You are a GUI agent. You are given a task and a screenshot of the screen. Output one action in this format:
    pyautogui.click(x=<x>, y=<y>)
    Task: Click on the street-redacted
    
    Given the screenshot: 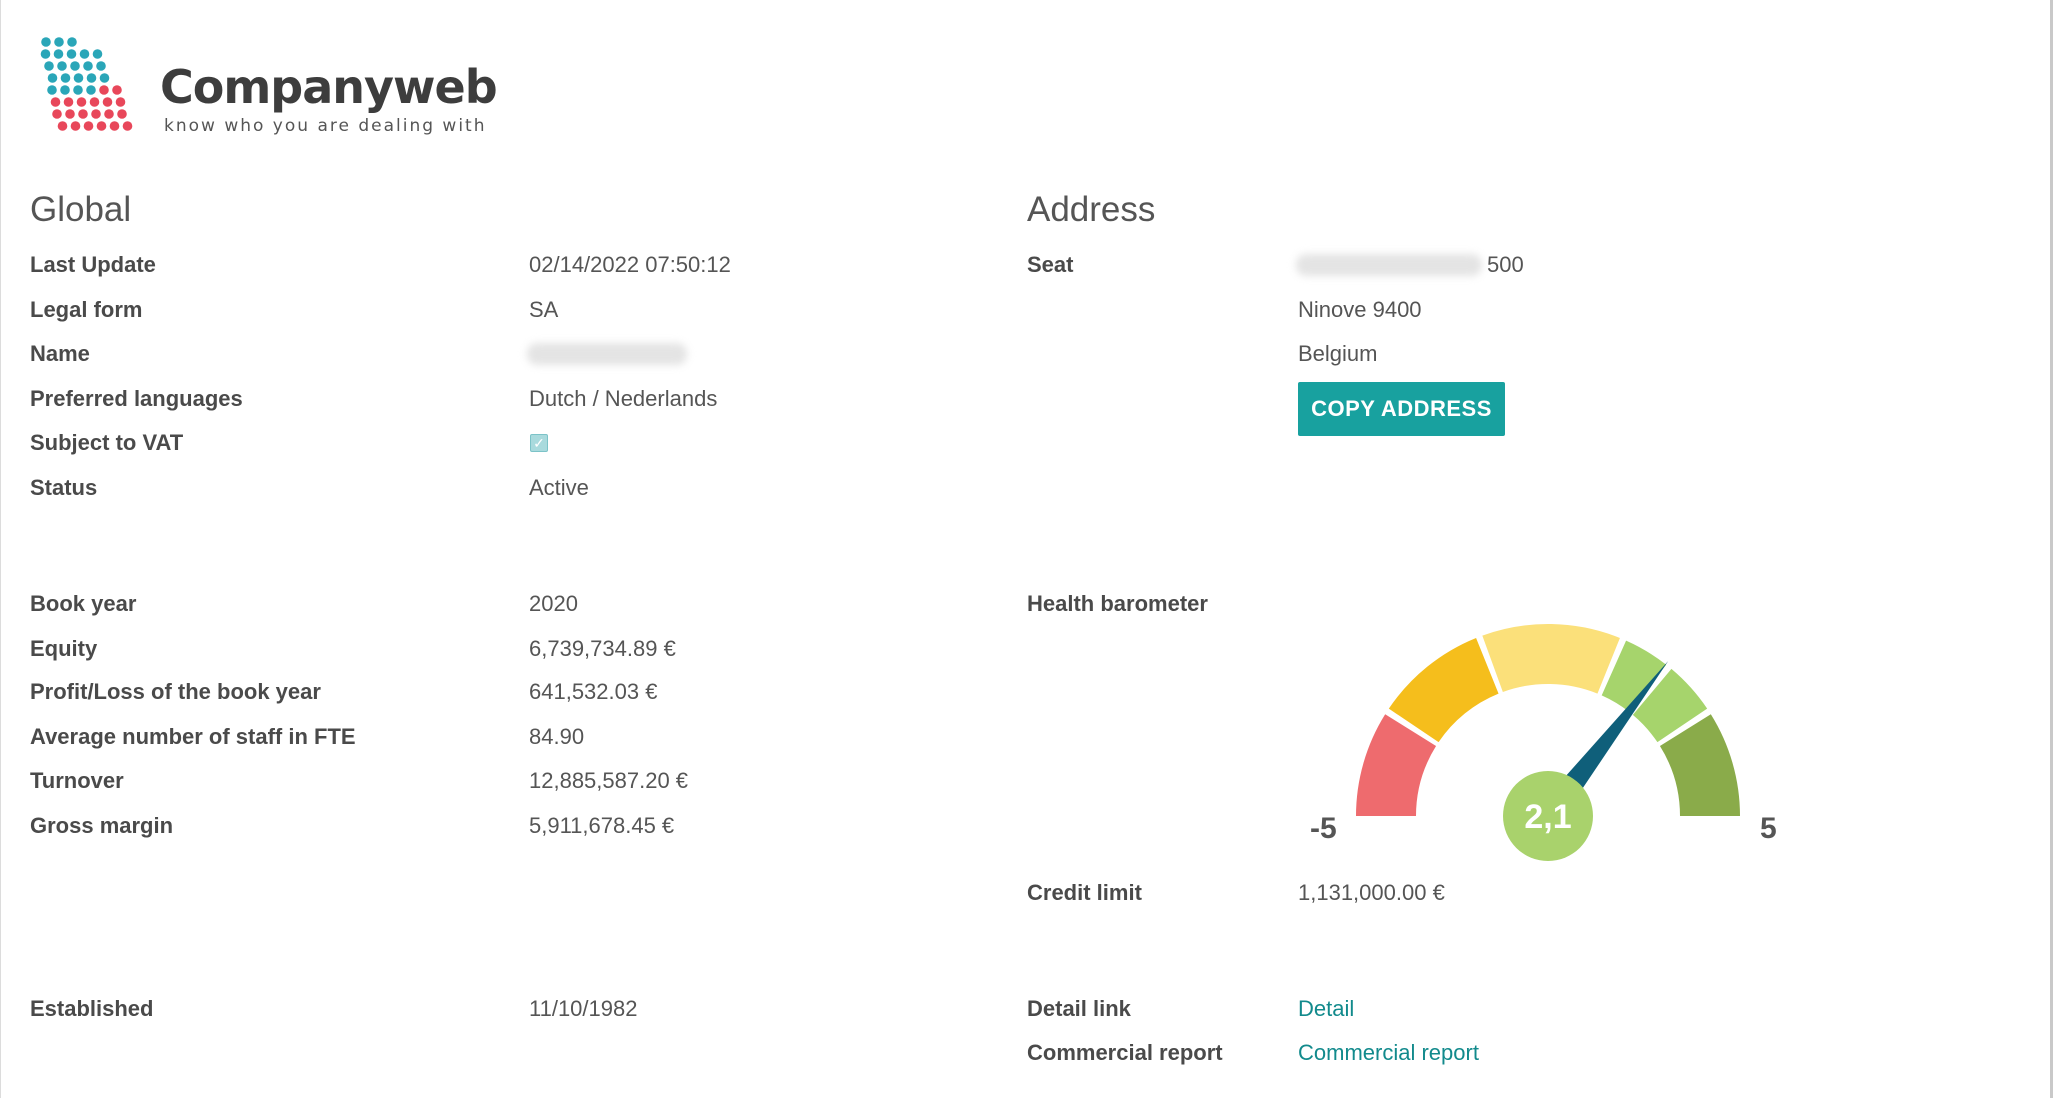 What is the action you would take?
    pyautogui.click(x=1389, y=265)
    